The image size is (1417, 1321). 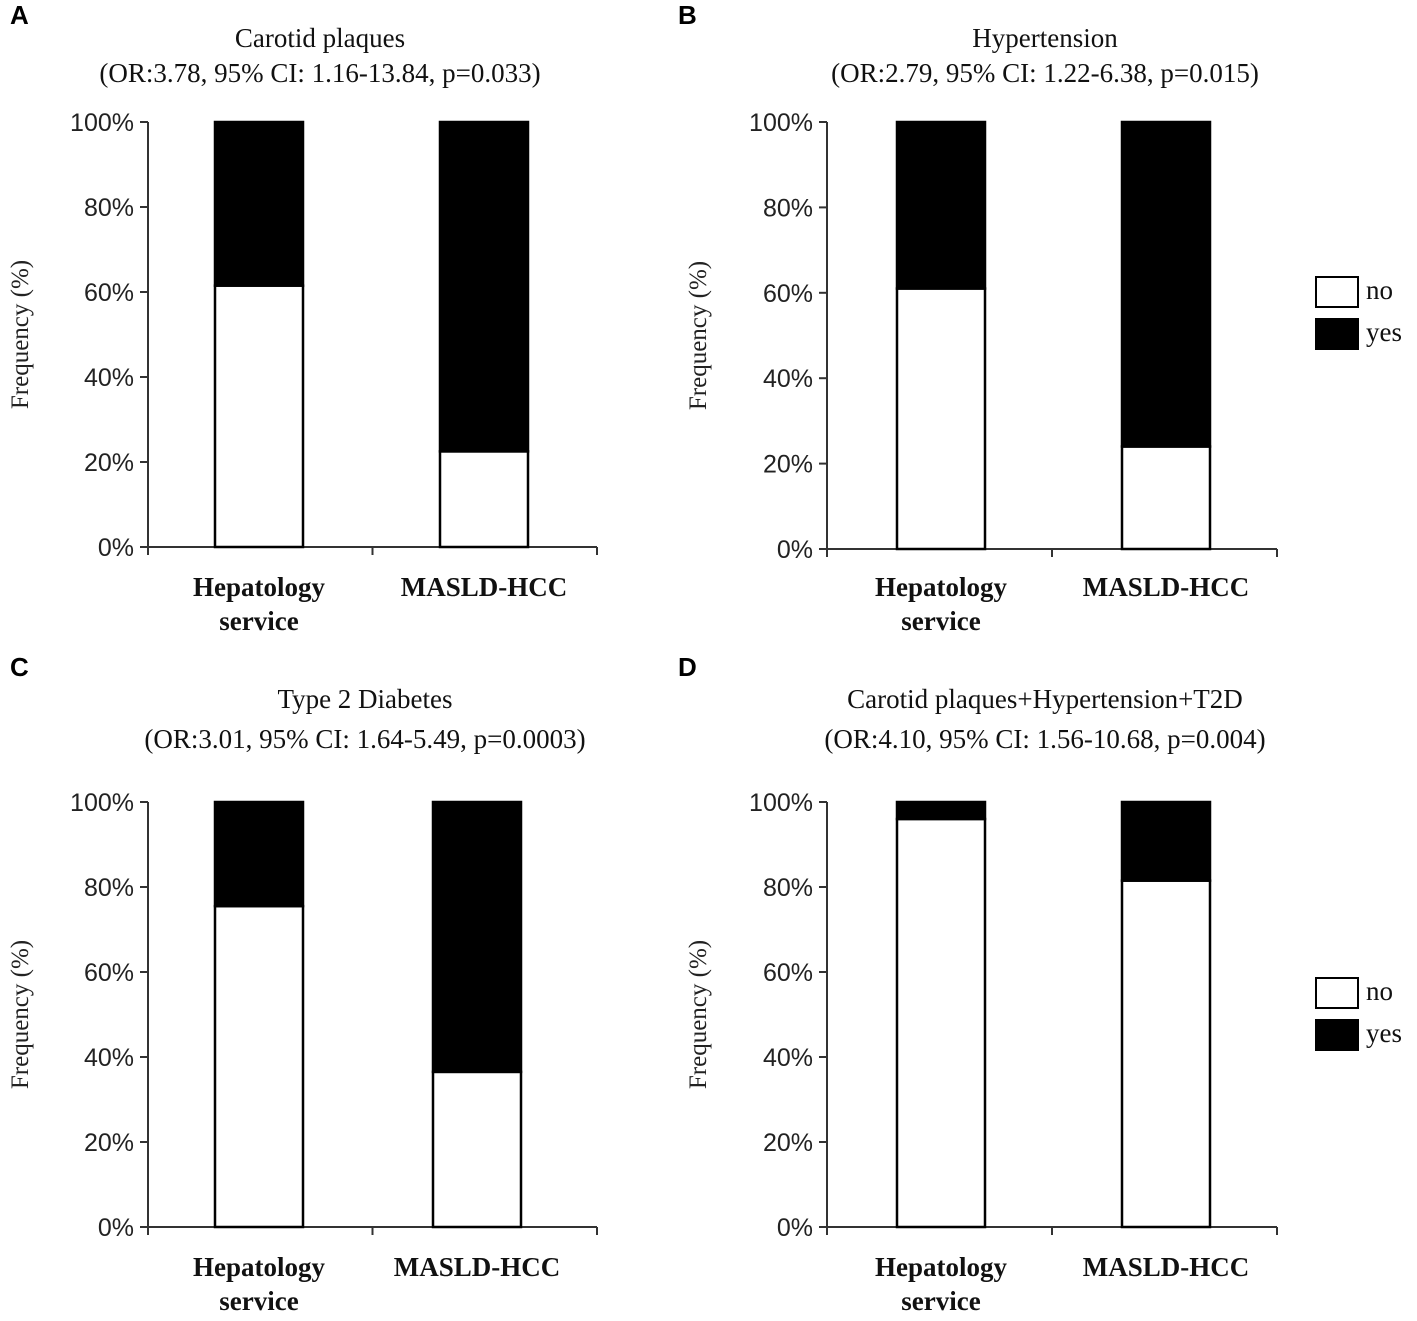 What do you see at coordinates (687, 667) in the screenshot?
I see `panel-letter: D` at bounding box center [687, 667].